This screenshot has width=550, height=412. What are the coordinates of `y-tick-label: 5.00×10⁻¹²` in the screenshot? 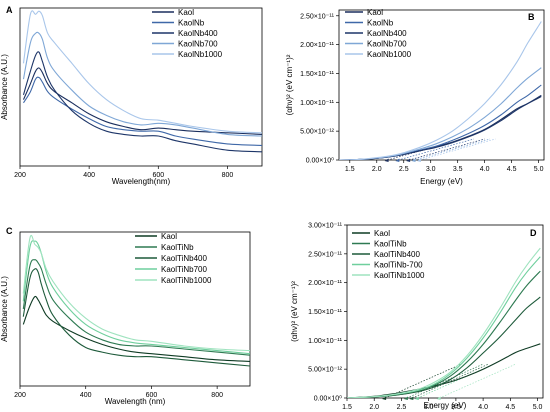 It's located at (317, 132).